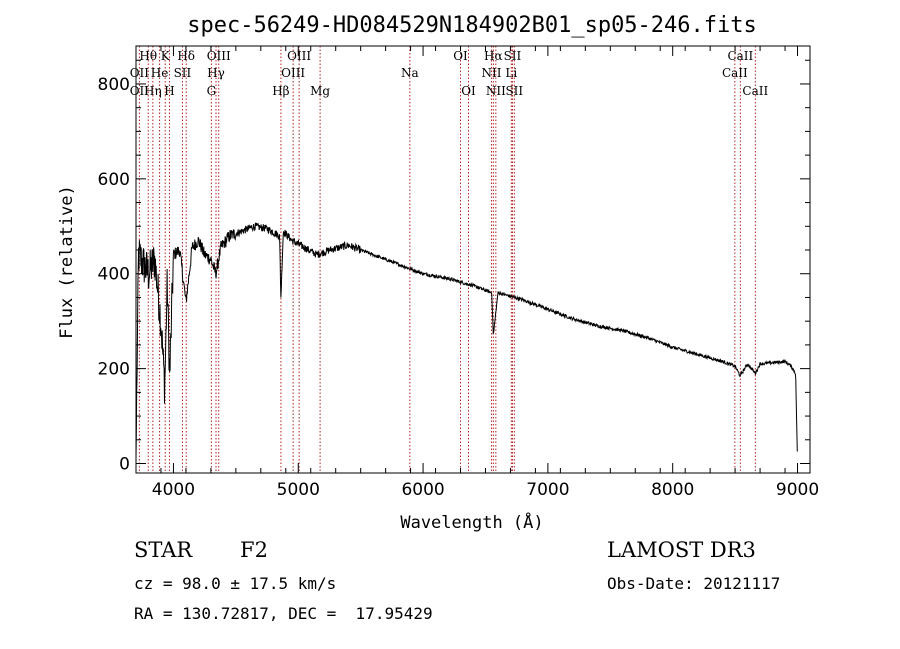 Image resolution: width=900 pixels, height=649 pixels. What do you see at coordinates (672, 490) in the screenshot?
I see `x-tick-label: 8000` at bounding box center [672, 490].